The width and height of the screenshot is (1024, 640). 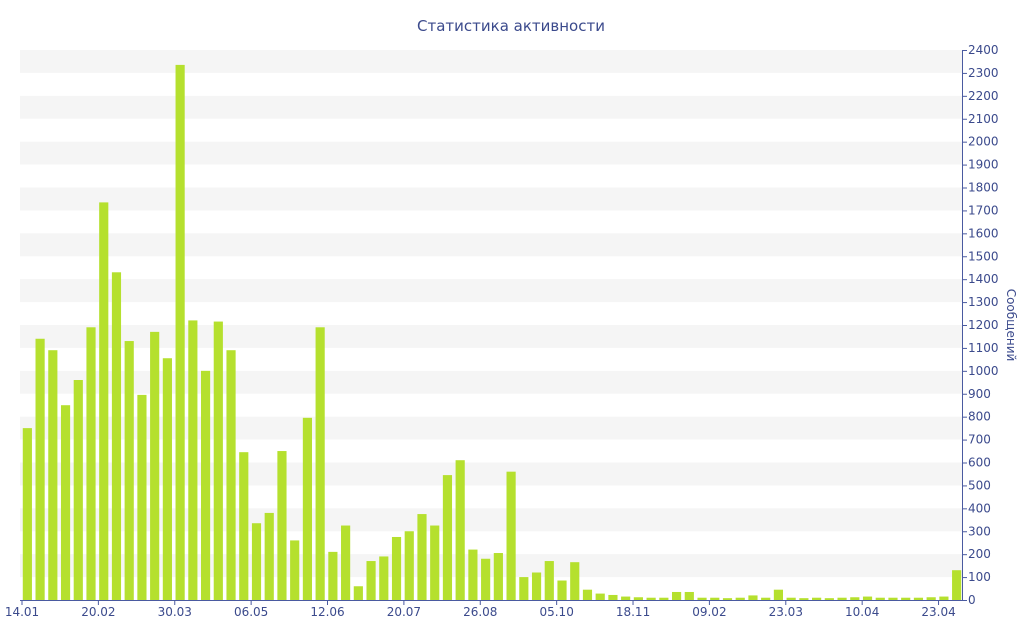 I want to click on x-tick-label: 23.03, so click(x=786, y=612).